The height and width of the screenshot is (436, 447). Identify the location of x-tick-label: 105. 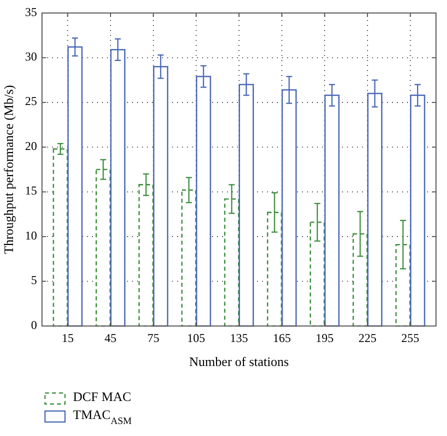
(196, 338).